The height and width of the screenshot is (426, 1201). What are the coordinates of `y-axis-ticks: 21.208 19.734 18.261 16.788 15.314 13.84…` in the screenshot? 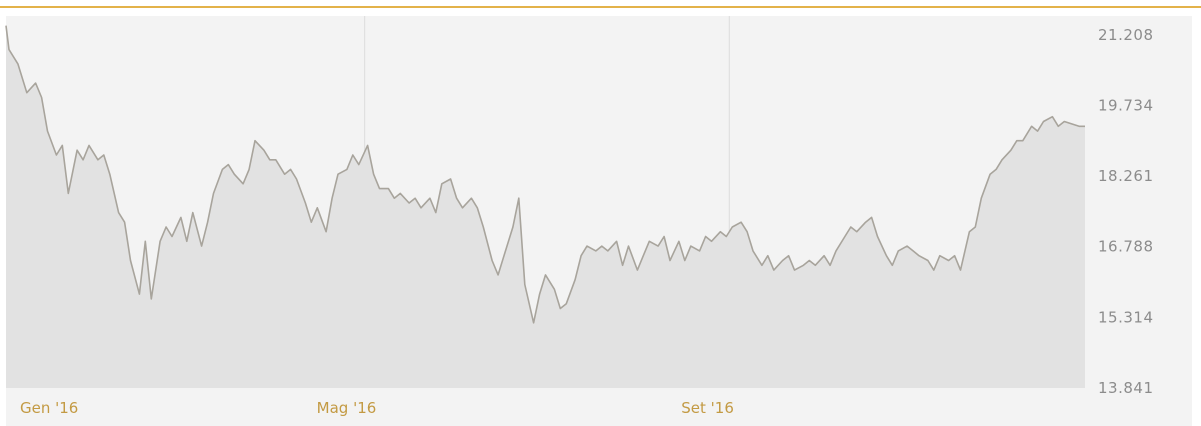 It's located at (1126, 211).